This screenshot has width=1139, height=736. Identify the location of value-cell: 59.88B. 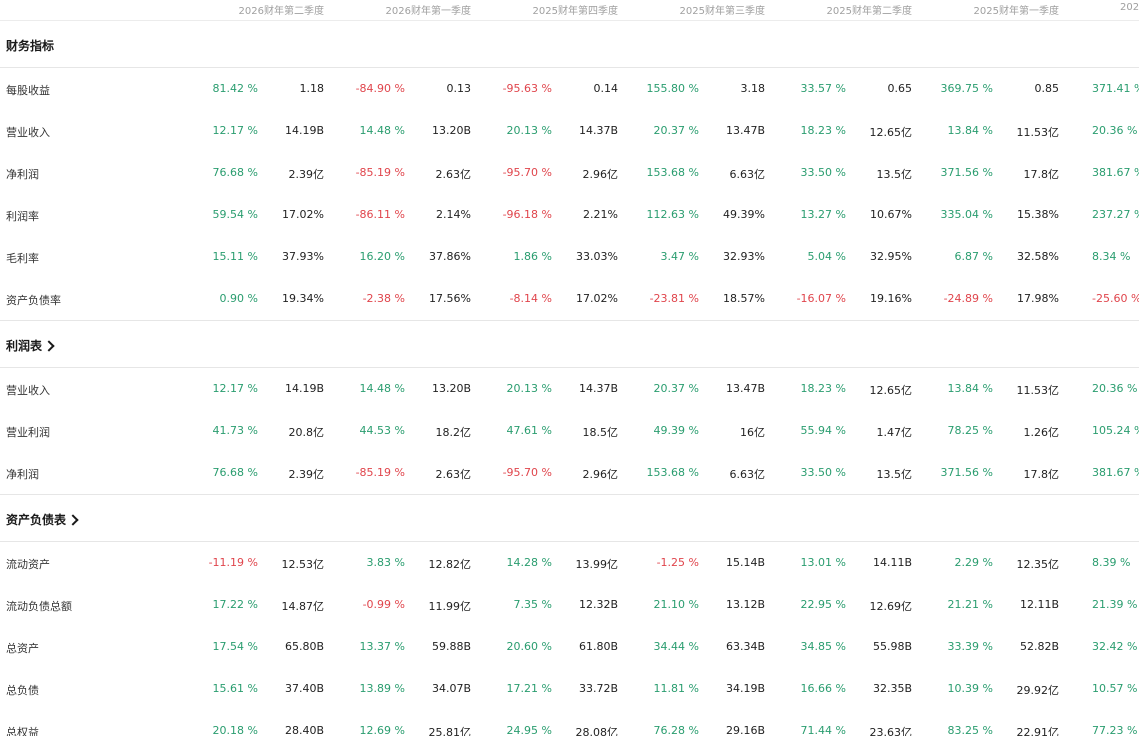
(451, 646).